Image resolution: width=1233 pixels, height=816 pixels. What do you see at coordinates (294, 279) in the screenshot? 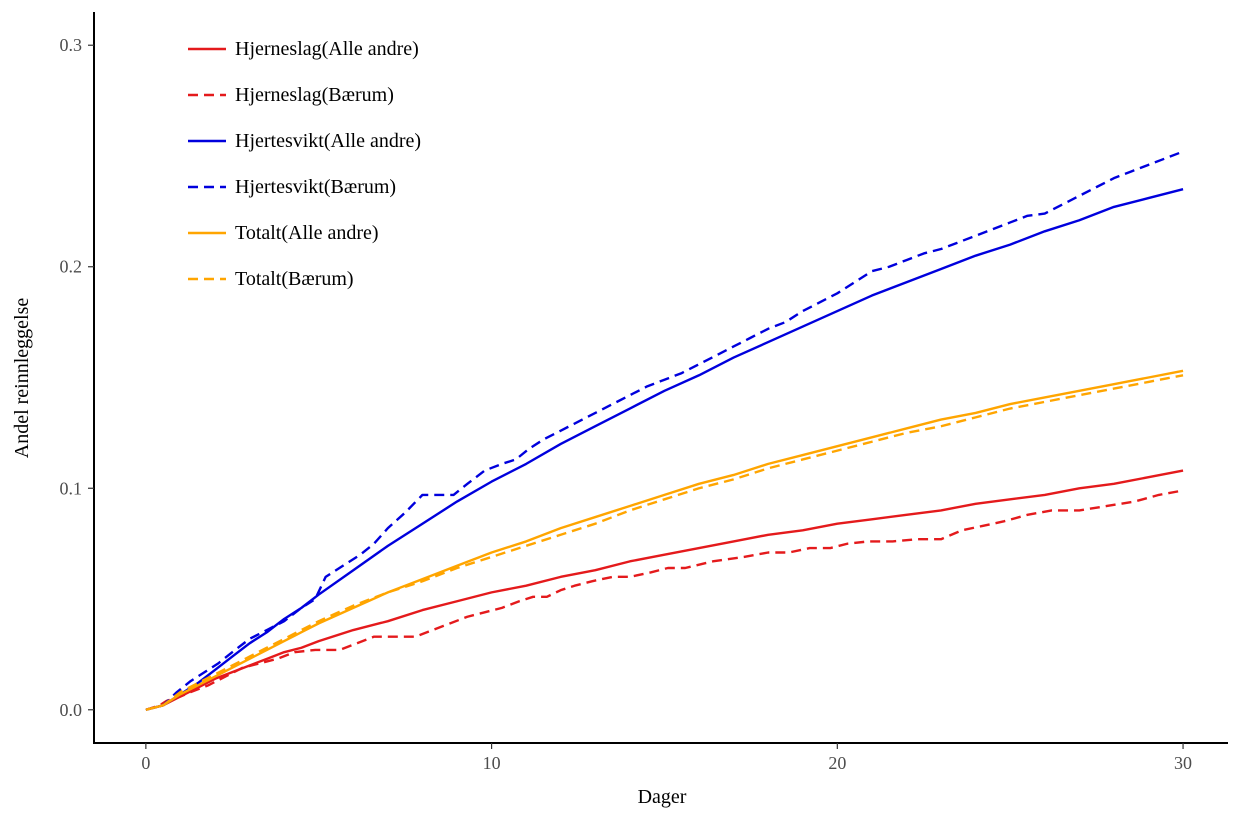
I see `legend-label-5: Totalt(Bærum)` at bounding box center [294, 279].